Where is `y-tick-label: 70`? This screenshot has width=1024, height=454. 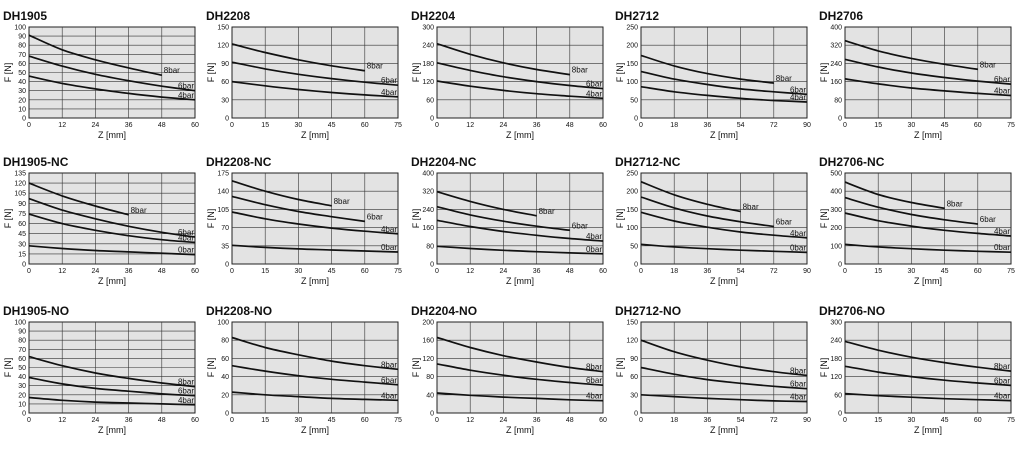
y-tick-label: 70 is located at coordinates (22, 55).